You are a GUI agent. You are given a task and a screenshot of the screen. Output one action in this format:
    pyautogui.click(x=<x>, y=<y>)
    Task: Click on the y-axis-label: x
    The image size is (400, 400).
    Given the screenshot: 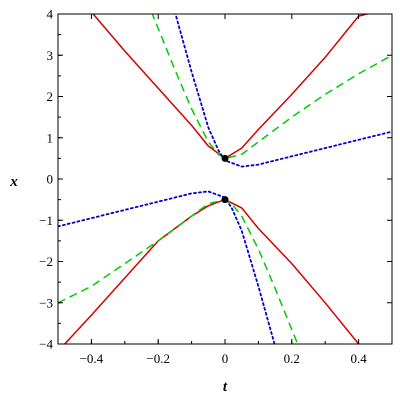 What is the action you would take?
    pyautogui.click(x=13, y=182)
    